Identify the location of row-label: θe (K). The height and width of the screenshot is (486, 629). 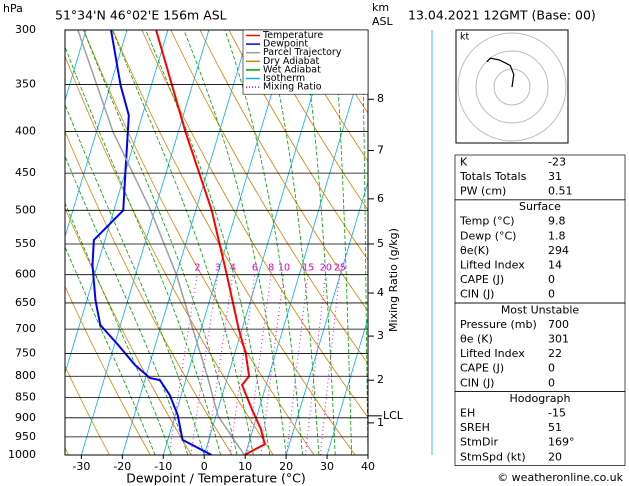
(476, 339).